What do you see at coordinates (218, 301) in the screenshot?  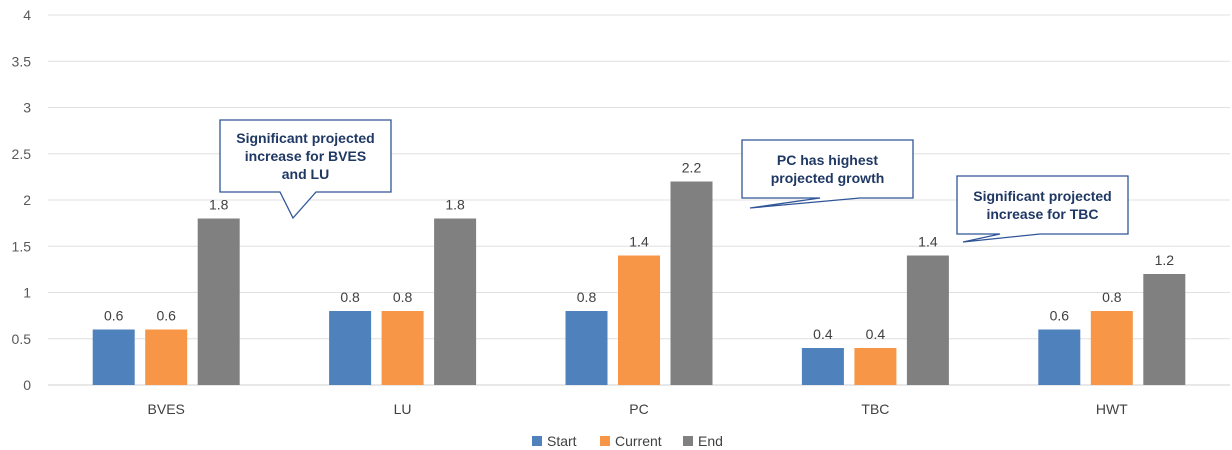 I see `bar-end-bves` at bounding box center [218, 301].